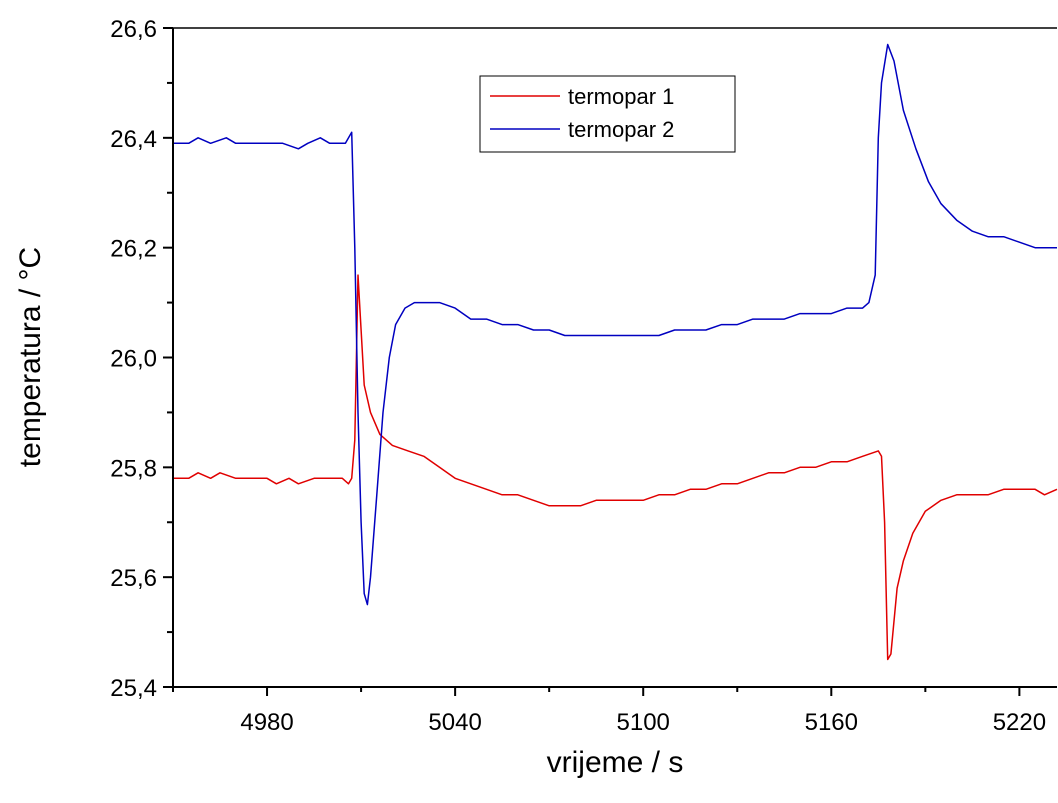  What do you see at coordinates (621, 129) in the screenshot?
I see `legend-label: termopar 2` at bounding box center [621, 129].